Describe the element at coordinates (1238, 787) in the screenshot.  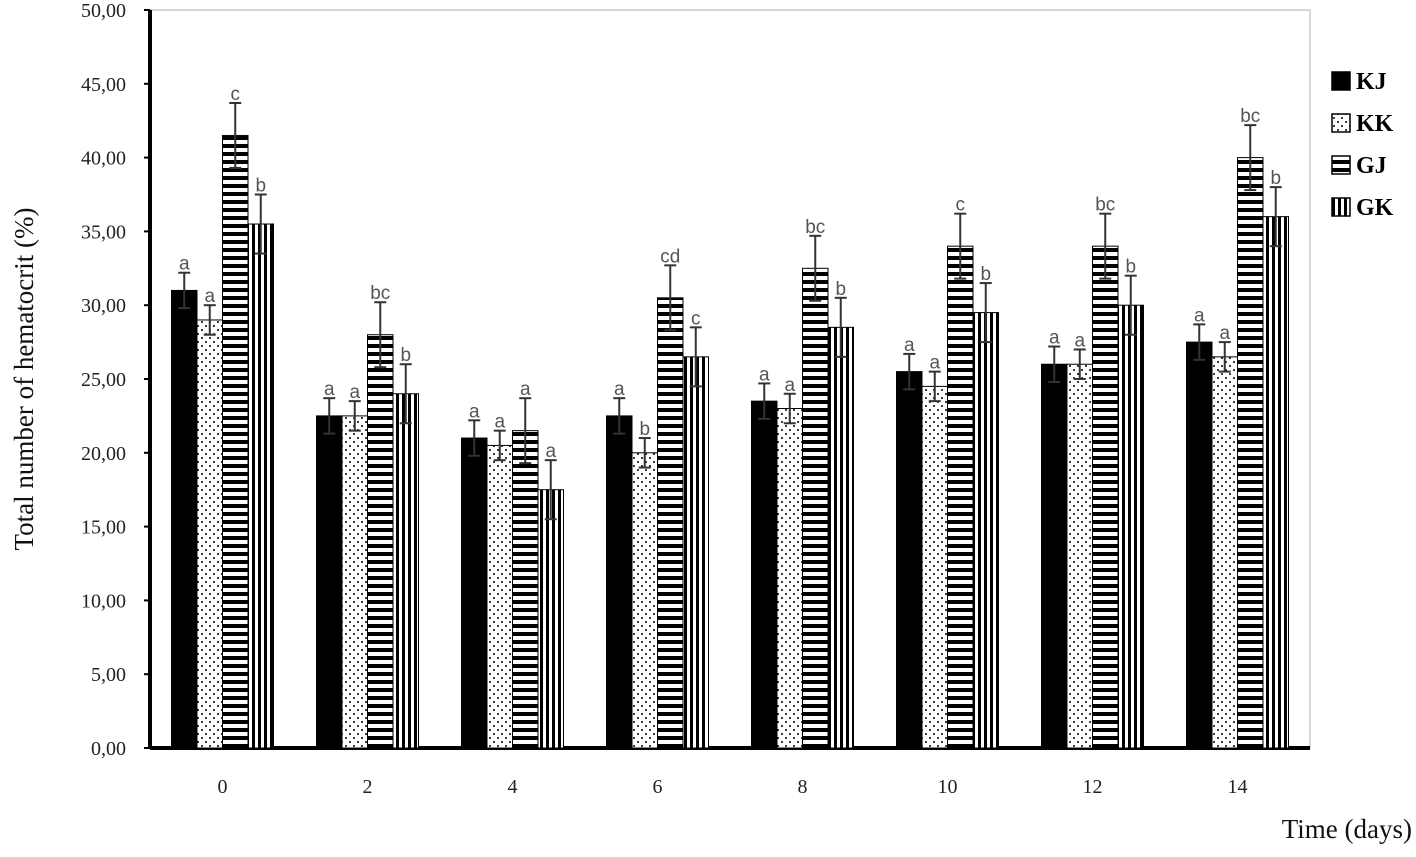
I see `x-tick-label: 14` at that location.